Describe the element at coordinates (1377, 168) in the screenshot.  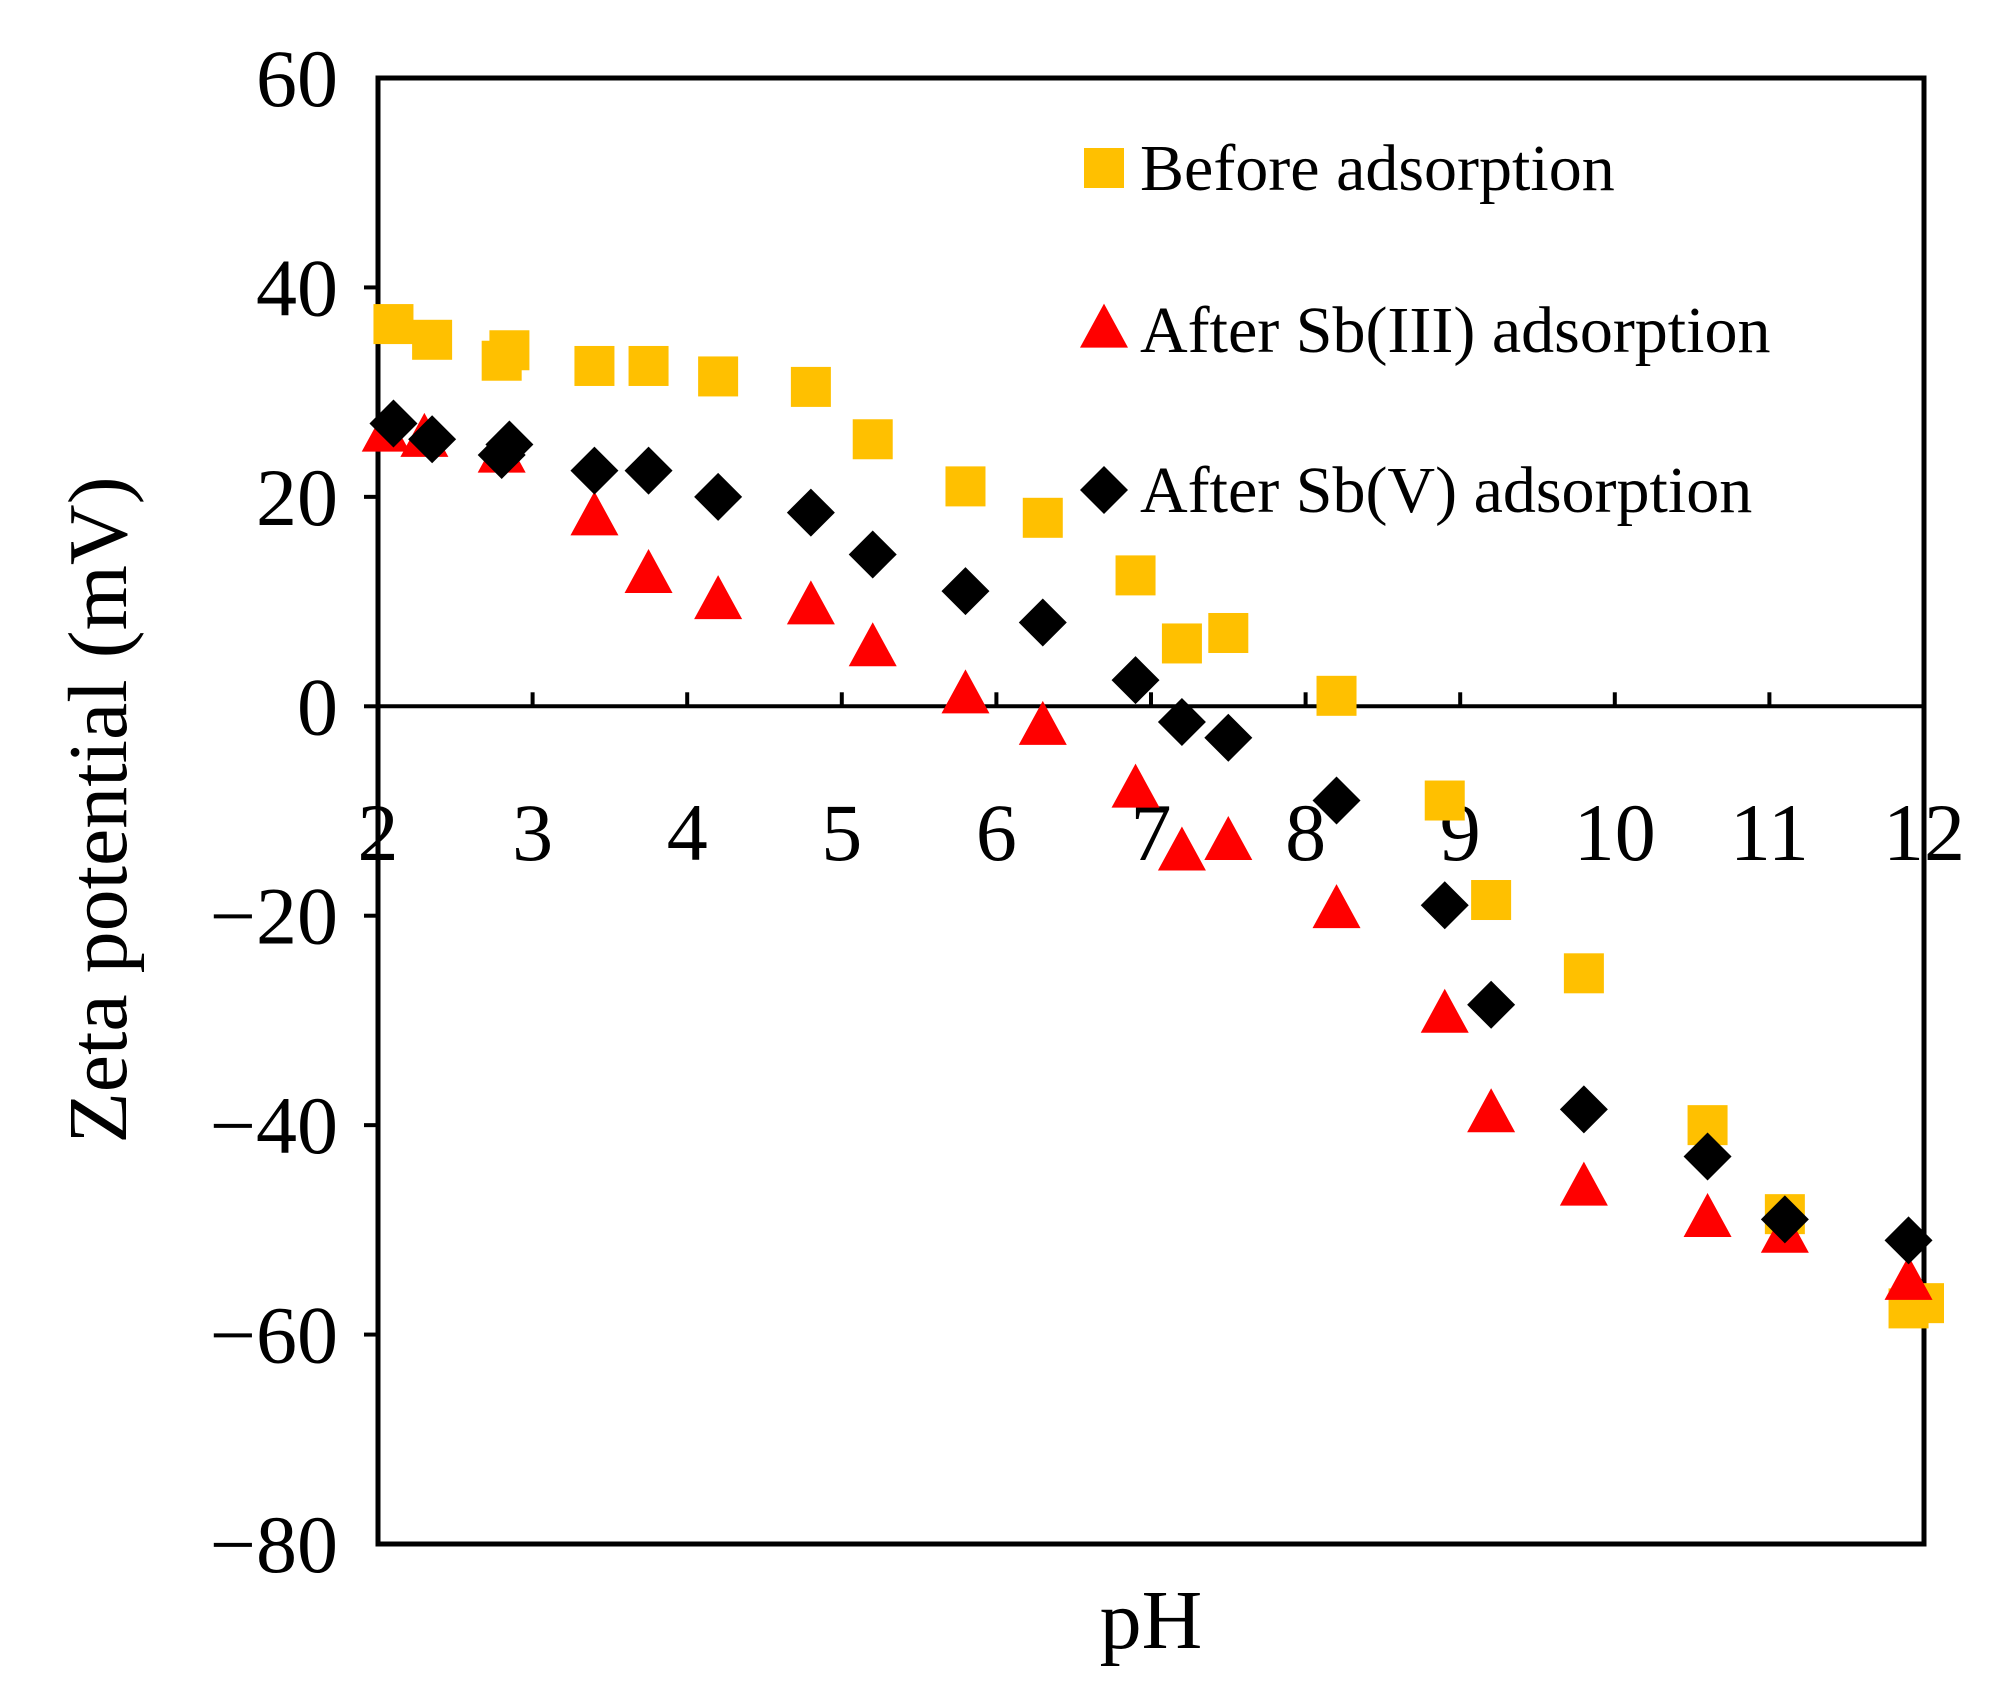
I see `legend-label: Before adsorption` at that location.